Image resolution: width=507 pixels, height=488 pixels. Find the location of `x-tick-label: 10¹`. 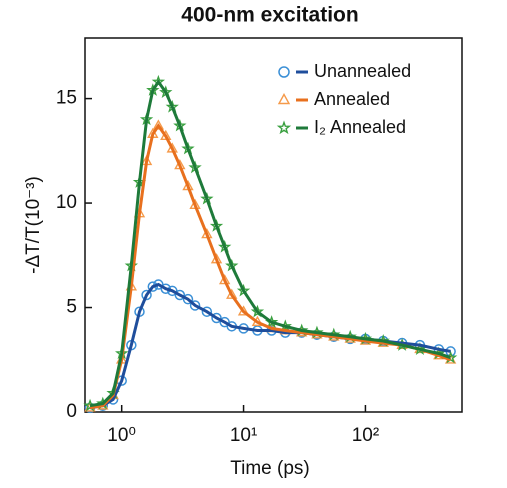

x-tick-label: 10¹ is located at coordinates (243, 435).